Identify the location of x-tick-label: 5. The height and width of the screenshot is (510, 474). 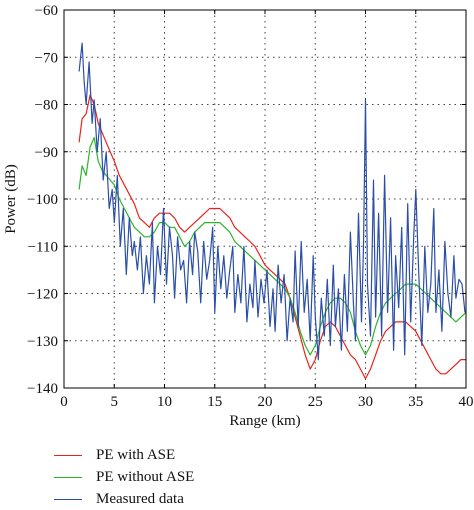
(115, 402).